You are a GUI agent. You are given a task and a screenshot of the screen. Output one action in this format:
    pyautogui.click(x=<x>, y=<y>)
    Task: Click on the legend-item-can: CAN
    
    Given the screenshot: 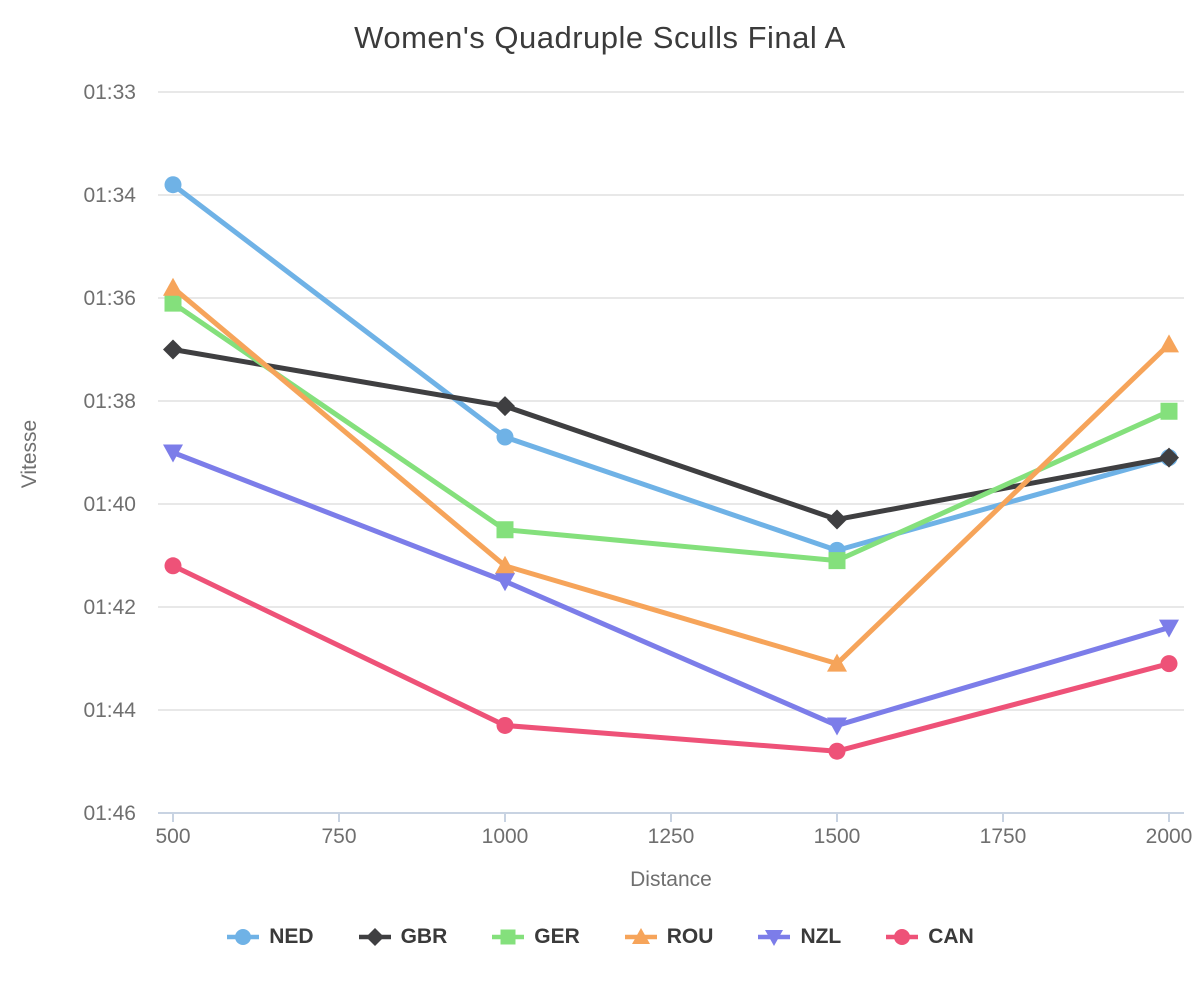 What is the action you would take?
    pyautogui.click(x=929, y=937)
    